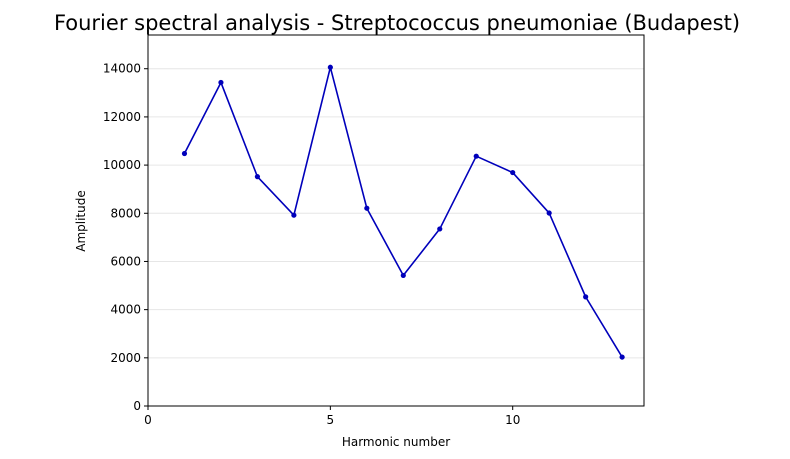  Describe the element at coordinates (512, 420) in the screenshot. I see `x-tick-label: 10` at that location.